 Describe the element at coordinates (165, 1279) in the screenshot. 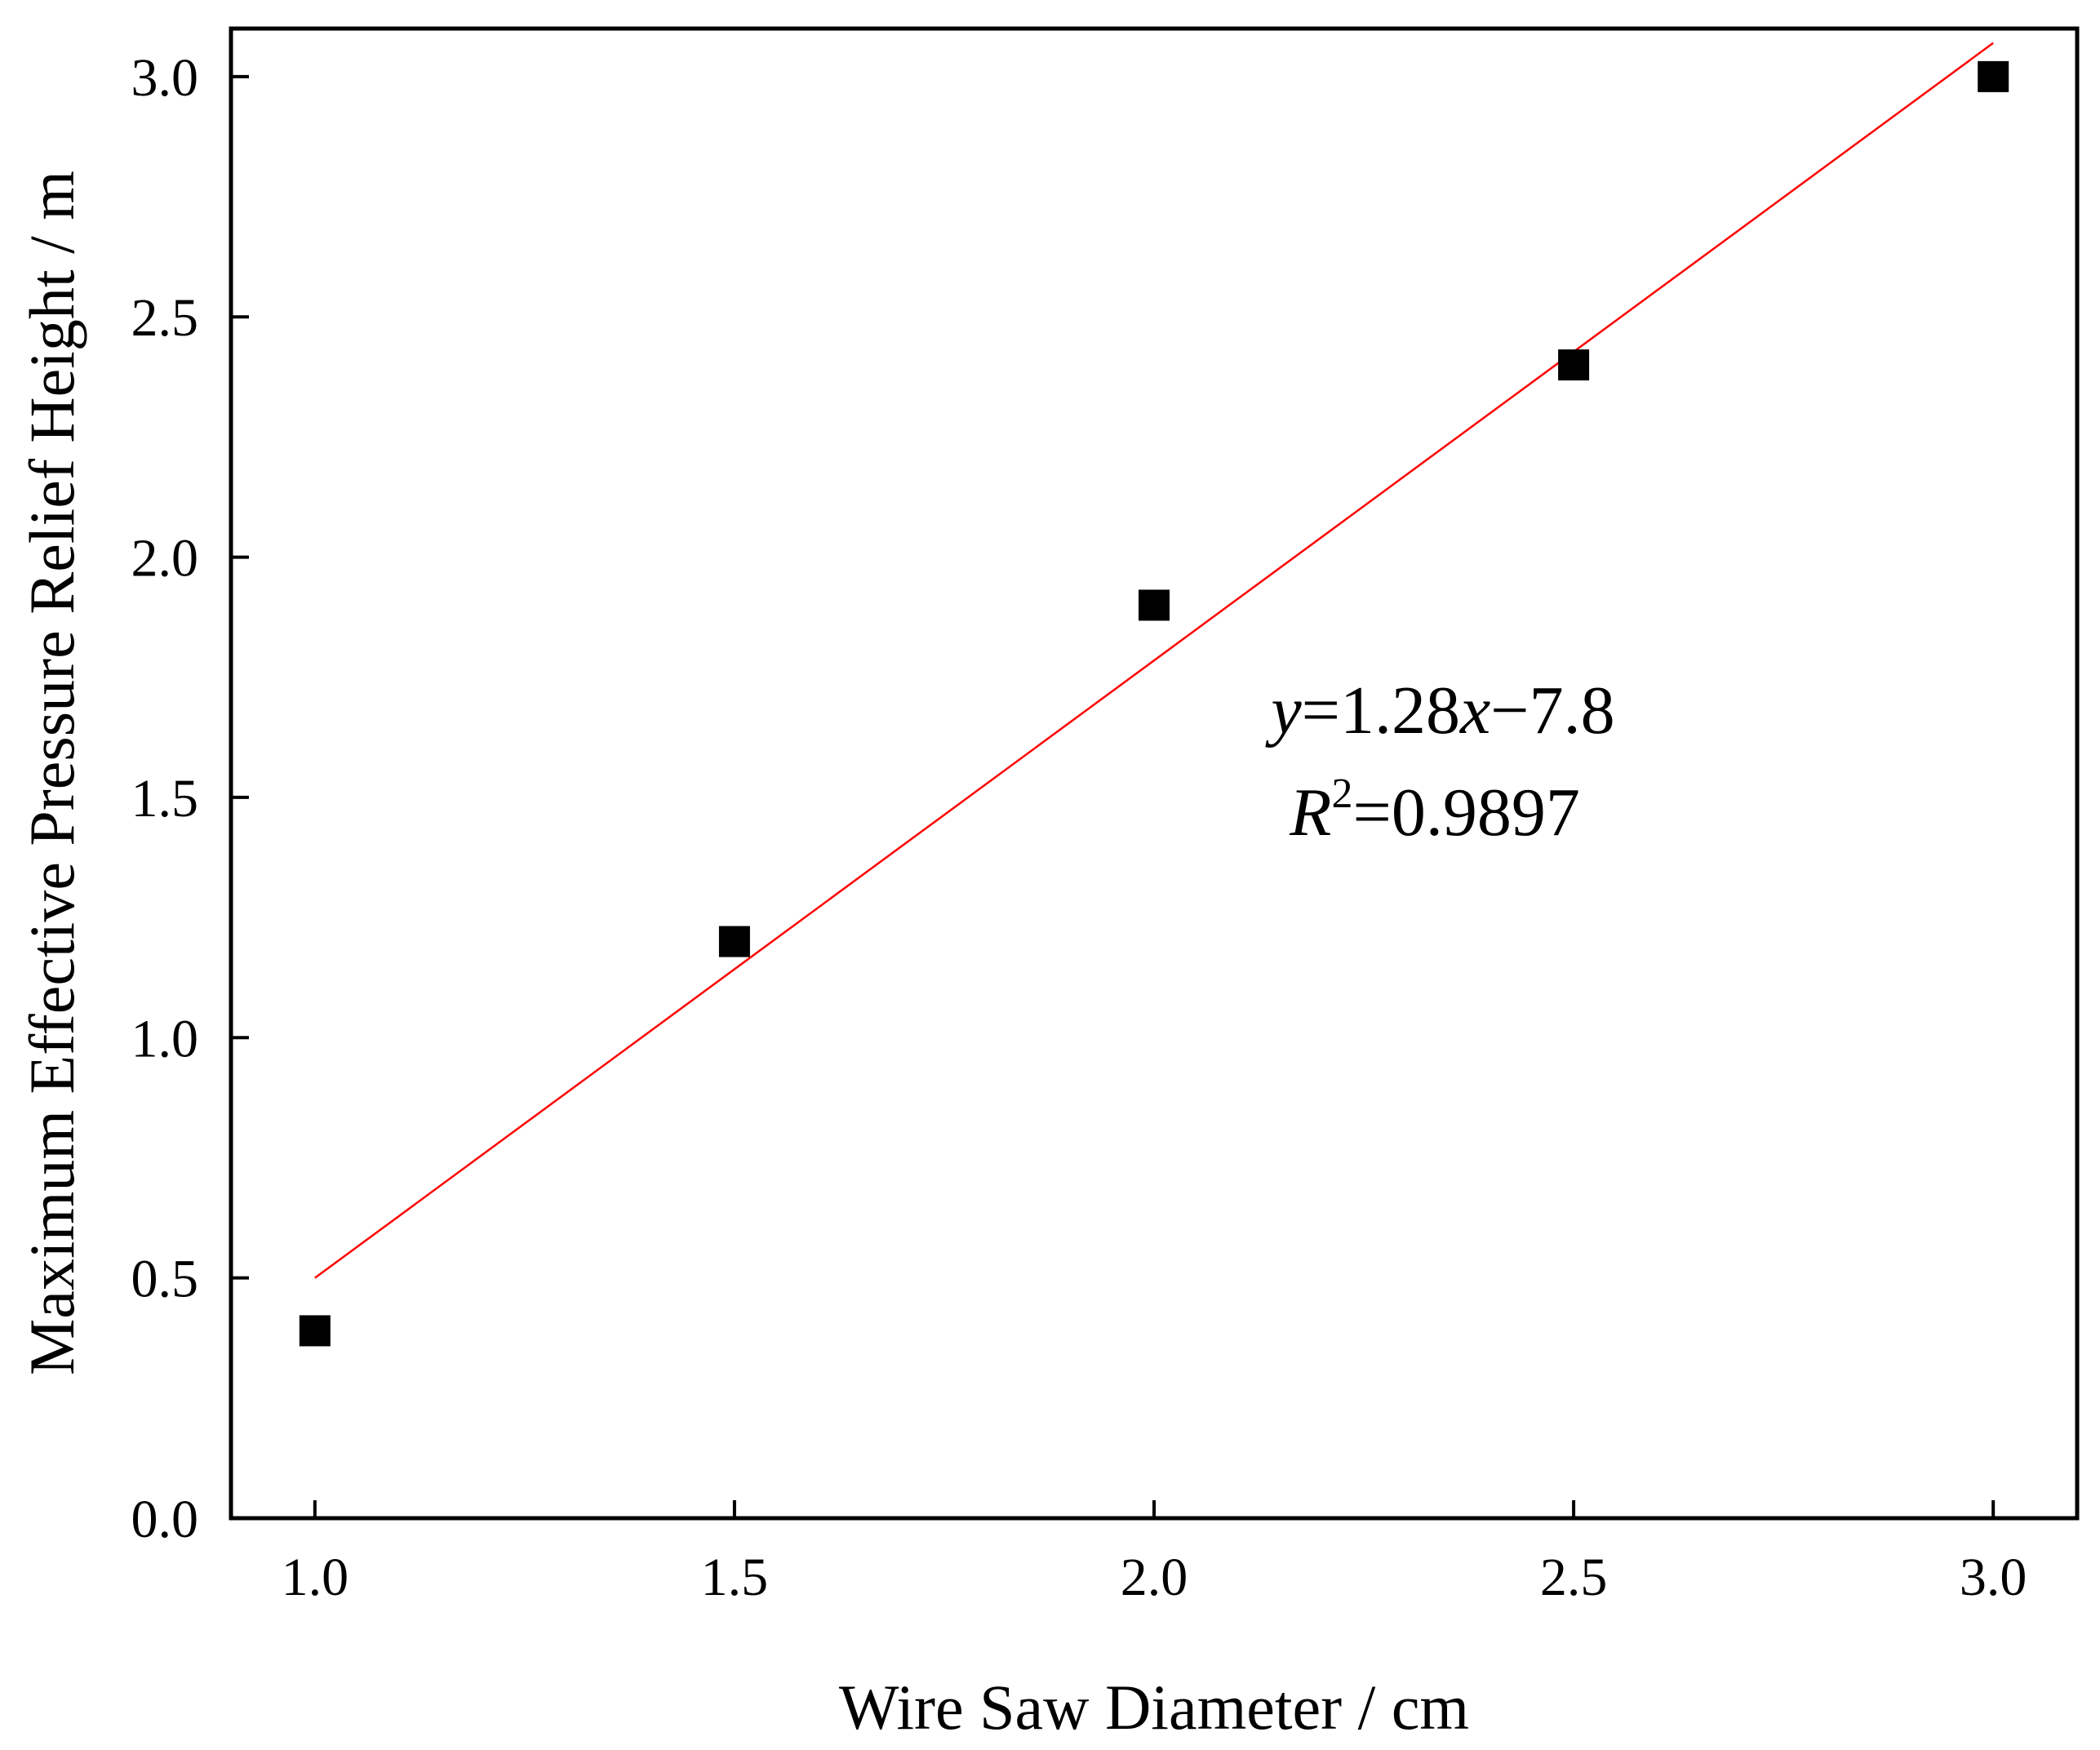

I see `y-tick-label: 0.5` at that location.